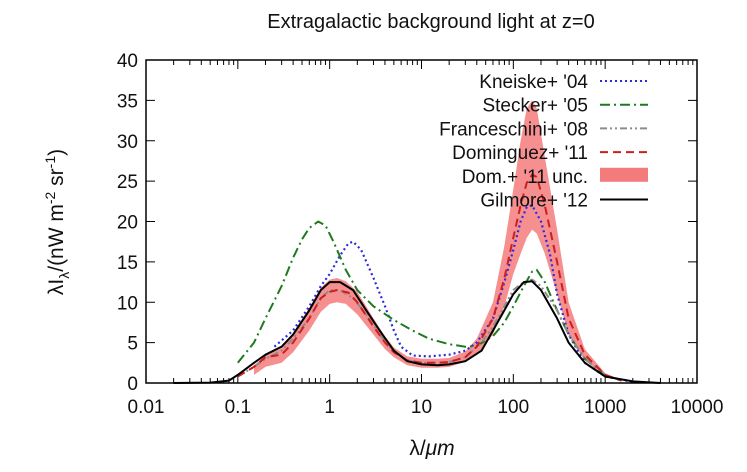 The width and height of the screenshot is (747, 472). I want to click on legend-label: Dom.+ '11 unc., so click(525, 177).